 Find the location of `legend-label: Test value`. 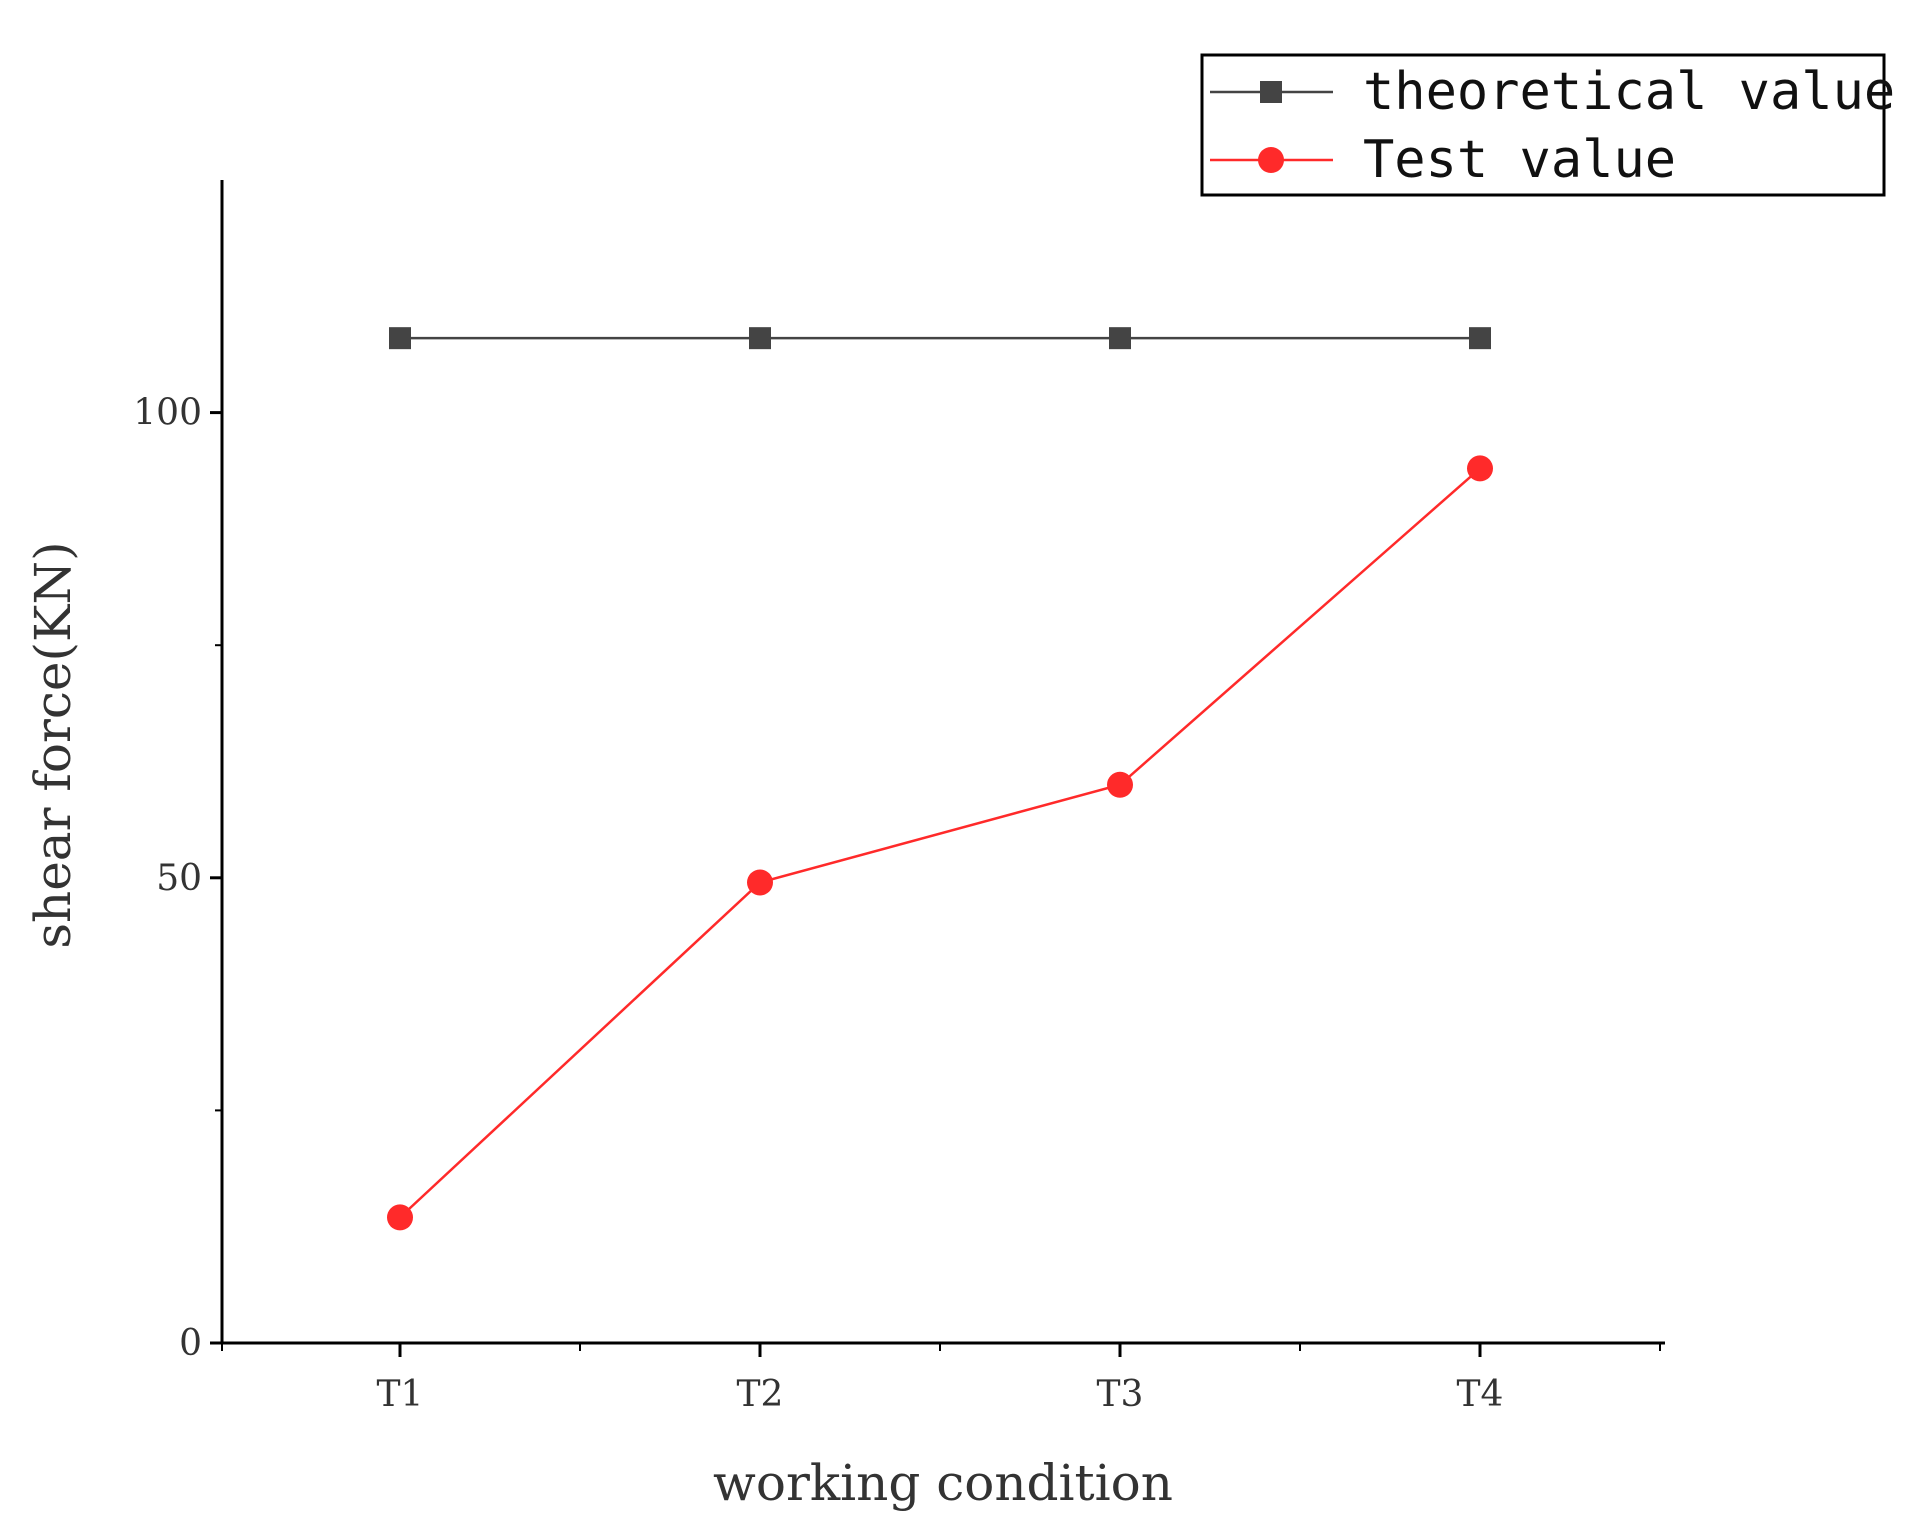

legend-label: Test value is located at coordinates (1519, 160).